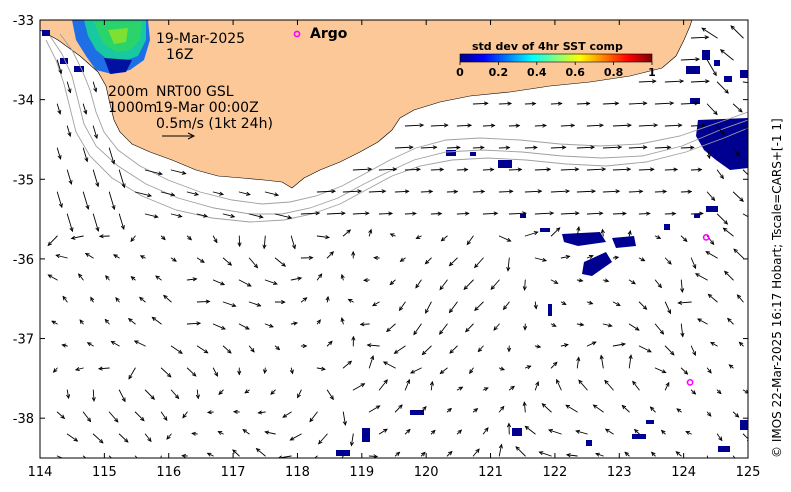  What do you see at coordinates (23, 260) in the screenshot?
I see `y-tick-label: -36` at bounding box center [23, 260].